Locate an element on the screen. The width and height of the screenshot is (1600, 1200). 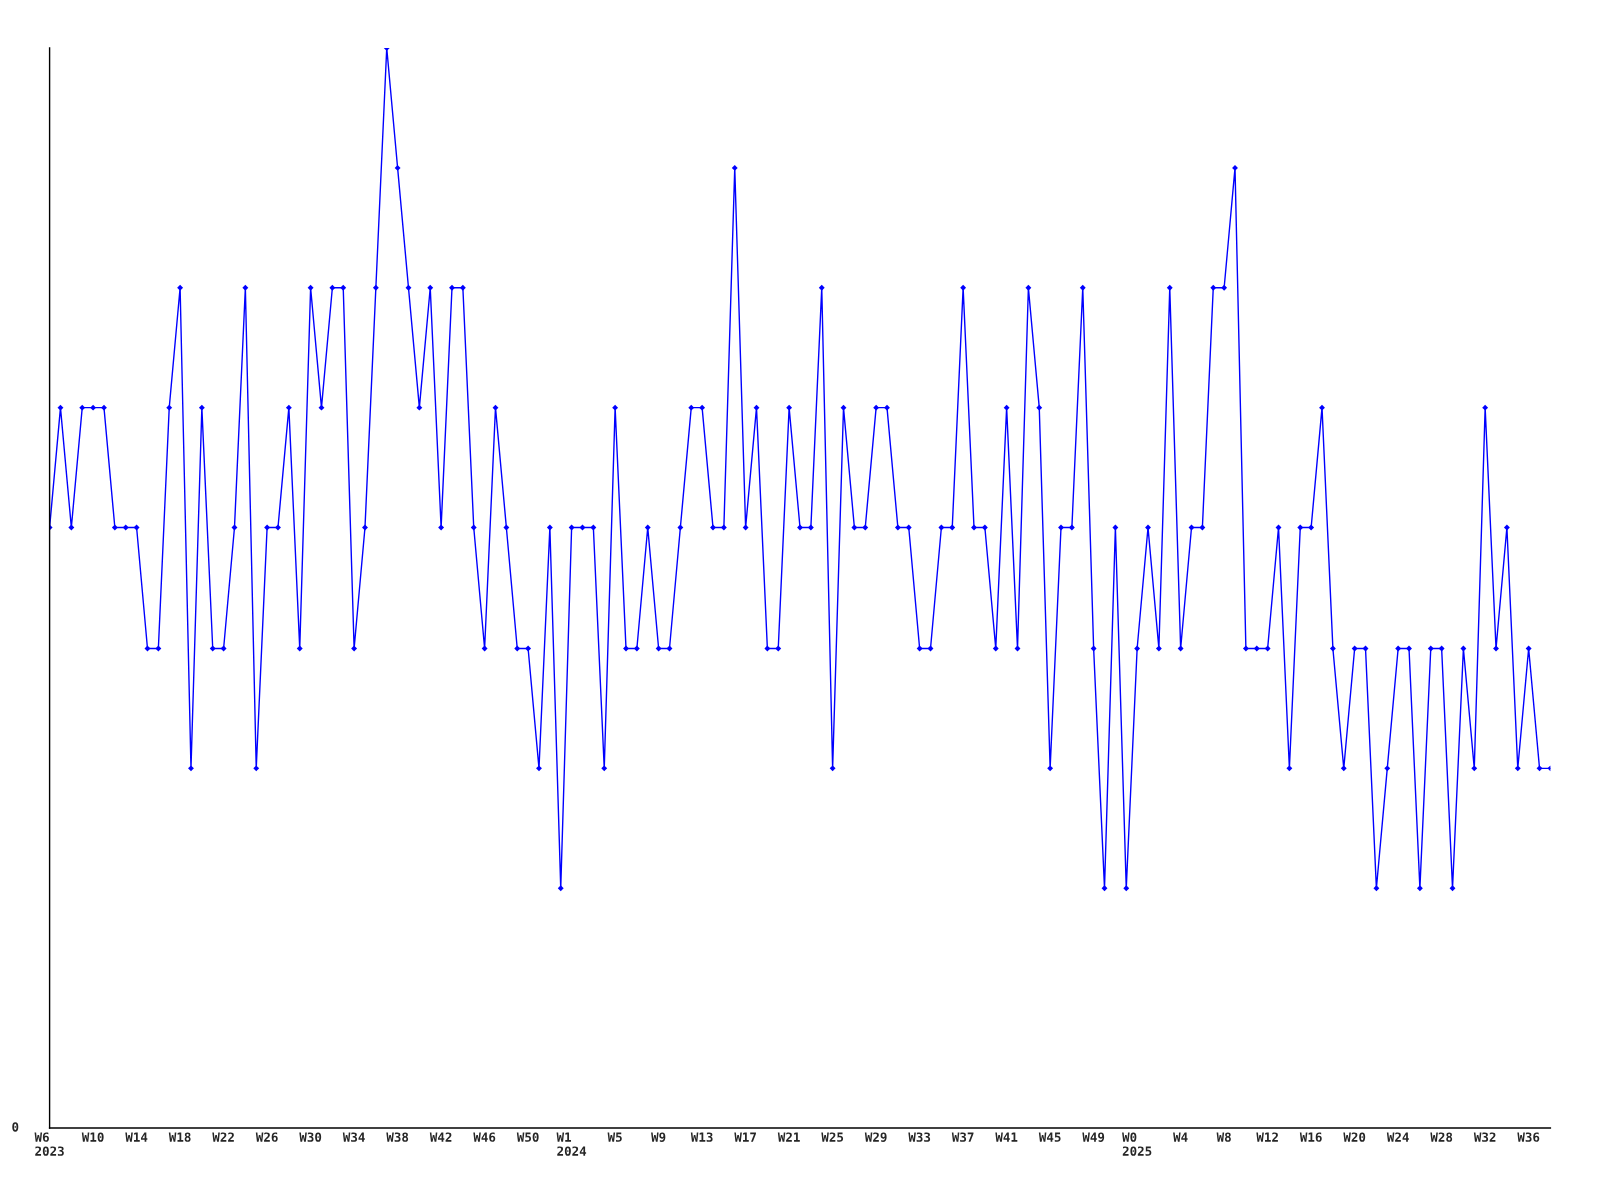
x-tick-label: W20 is located at coordinates (1354, 1137).